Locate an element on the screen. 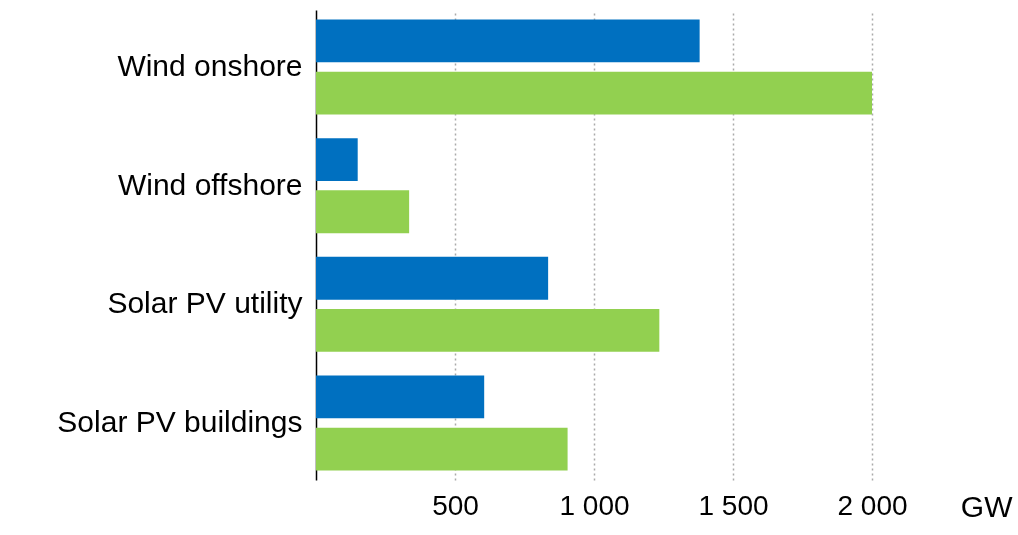 Image resolution: width=1018 pixels, height=535 pixels. x-tick-label: 500 is located at coordinates (455, 505).